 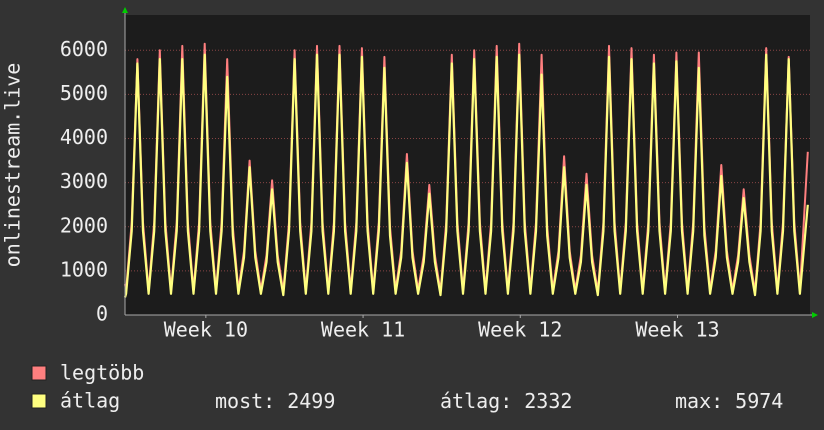 I want to click on stat-label: max:, so click(x=699, y=401).